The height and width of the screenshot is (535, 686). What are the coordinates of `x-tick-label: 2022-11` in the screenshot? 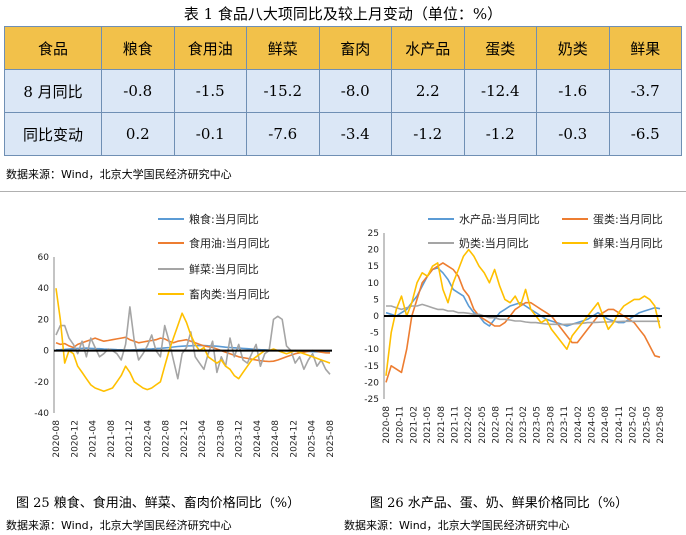 It's located at (510, 425).